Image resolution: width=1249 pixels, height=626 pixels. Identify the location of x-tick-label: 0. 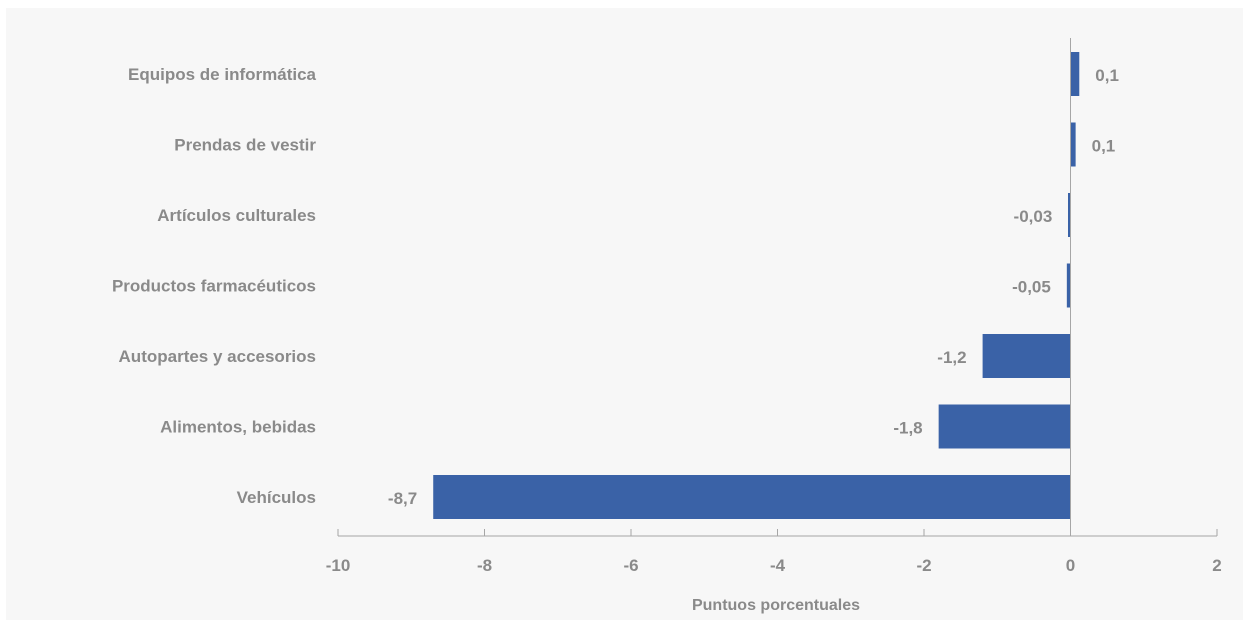
(1070, 565).